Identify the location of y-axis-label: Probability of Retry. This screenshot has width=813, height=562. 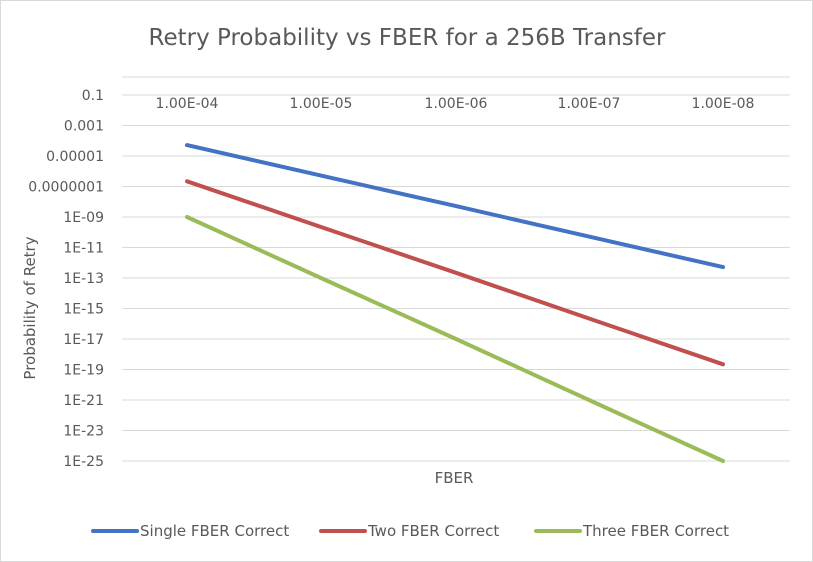
(30, 307).